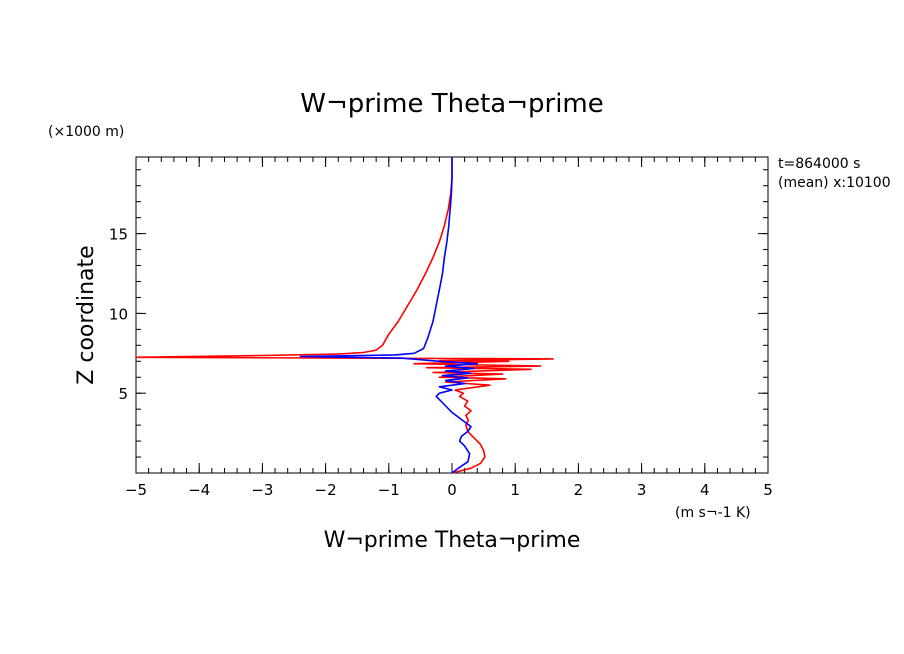 The image size is (904, 654). I want to click on x-tick-label: 2, so click(579, 490).